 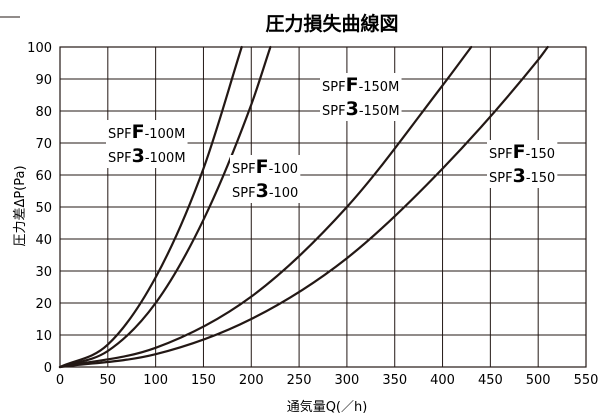 What do you see at coordinates (203, 380) in the screenshot?
I see `x-tick-label: 150` at bounding box center [203, 380].